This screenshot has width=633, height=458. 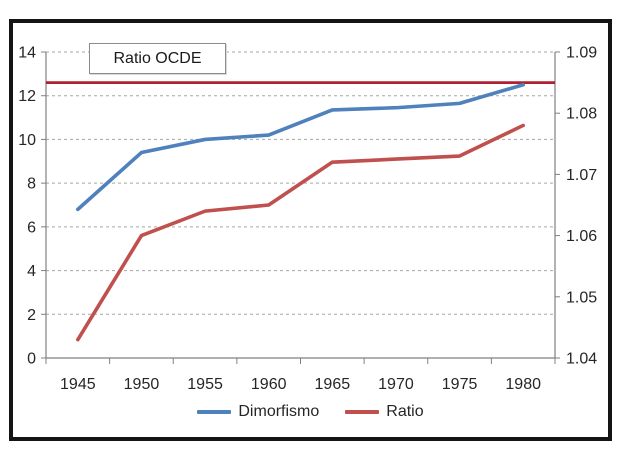 I want to click on right-axis-tick-label: 1.08, so click(x=581, y=114).